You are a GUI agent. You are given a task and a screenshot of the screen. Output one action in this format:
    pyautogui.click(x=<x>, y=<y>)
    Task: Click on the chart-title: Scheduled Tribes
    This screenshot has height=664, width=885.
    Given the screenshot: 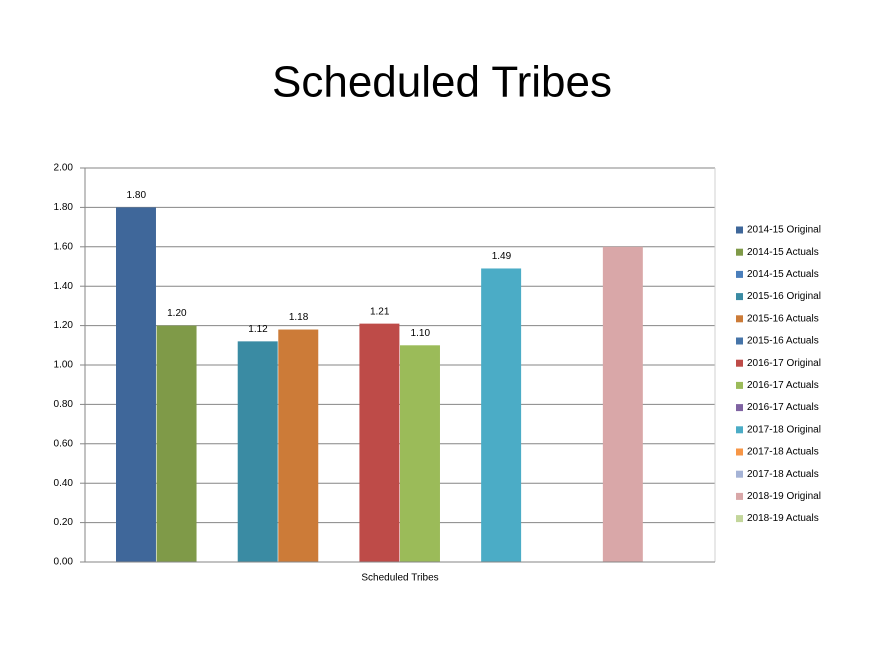 What is the action you would take?
    pyautogui.click(x=442, y=82)
    